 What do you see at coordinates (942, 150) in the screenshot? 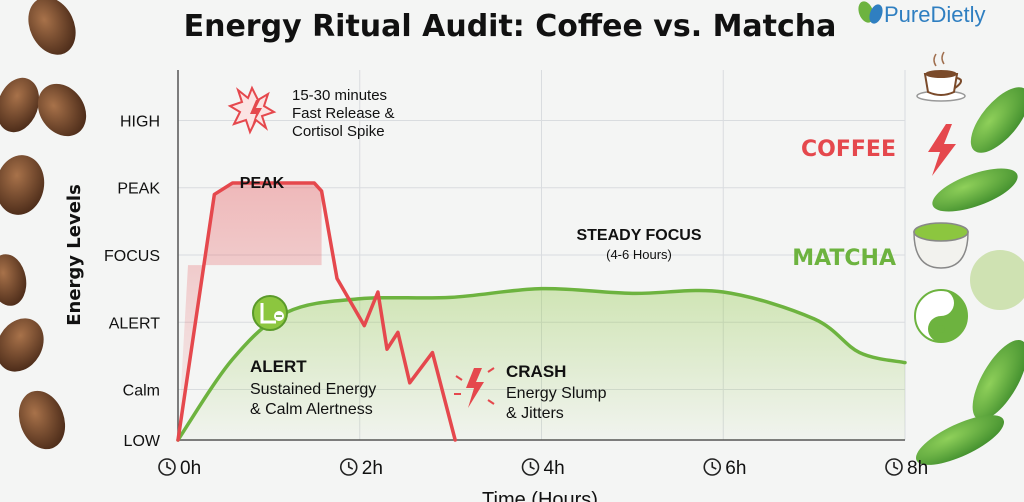
I see `lightning-bolt-icon` at bounding box center [942, 150].